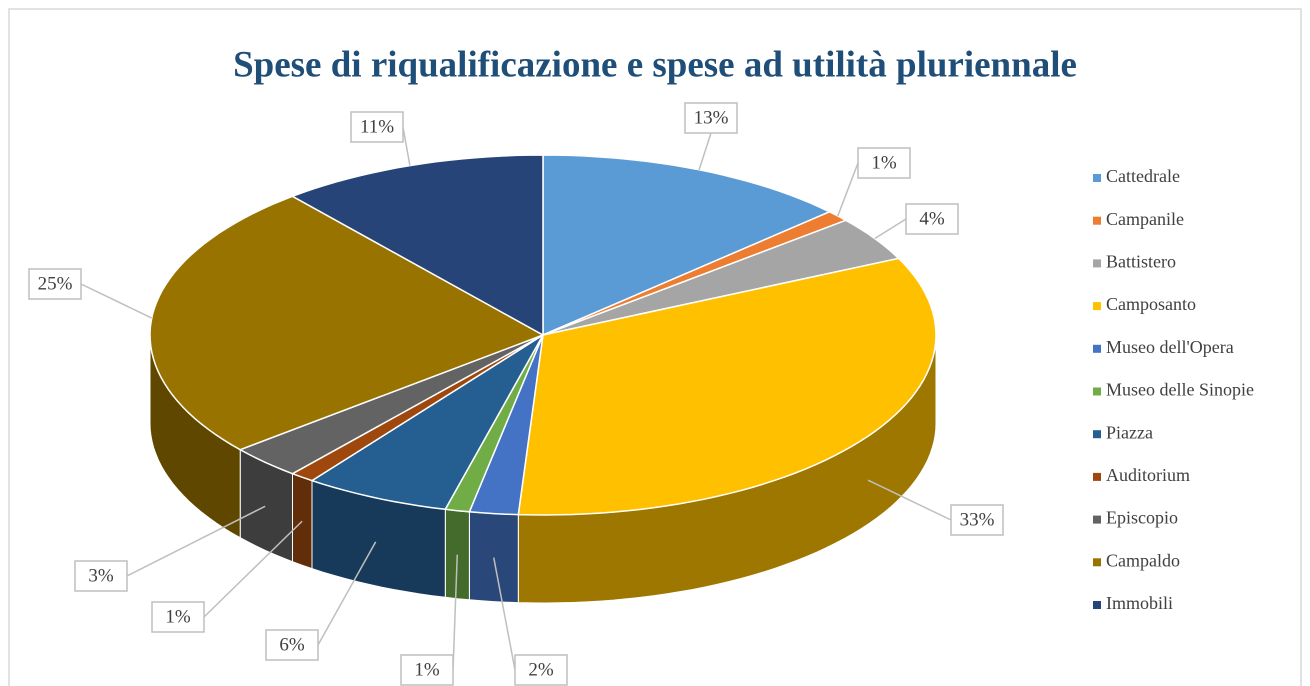 The image size is (1310, 686). What do you see at coordinates (1142, 518) in the screenshot?
I see `legend-label: Episcopio` at bounding box center [1142, 518].